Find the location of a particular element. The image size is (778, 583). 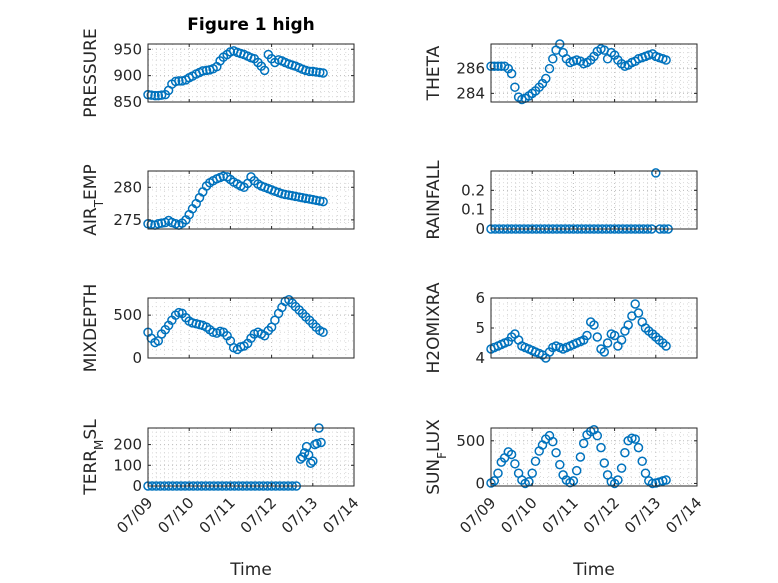

subplot-pressure: 850 900 950 PRESSURE is located at coordinates (218, 73).